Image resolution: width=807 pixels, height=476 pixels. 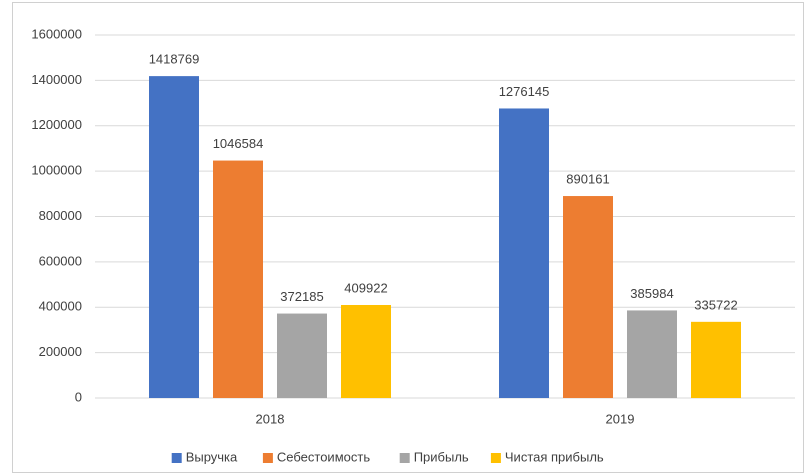 What do you see at coordinates (56, 124) in the screenshot?
I see `y-tick-label: 1200000` at bounding box center [56, 124].